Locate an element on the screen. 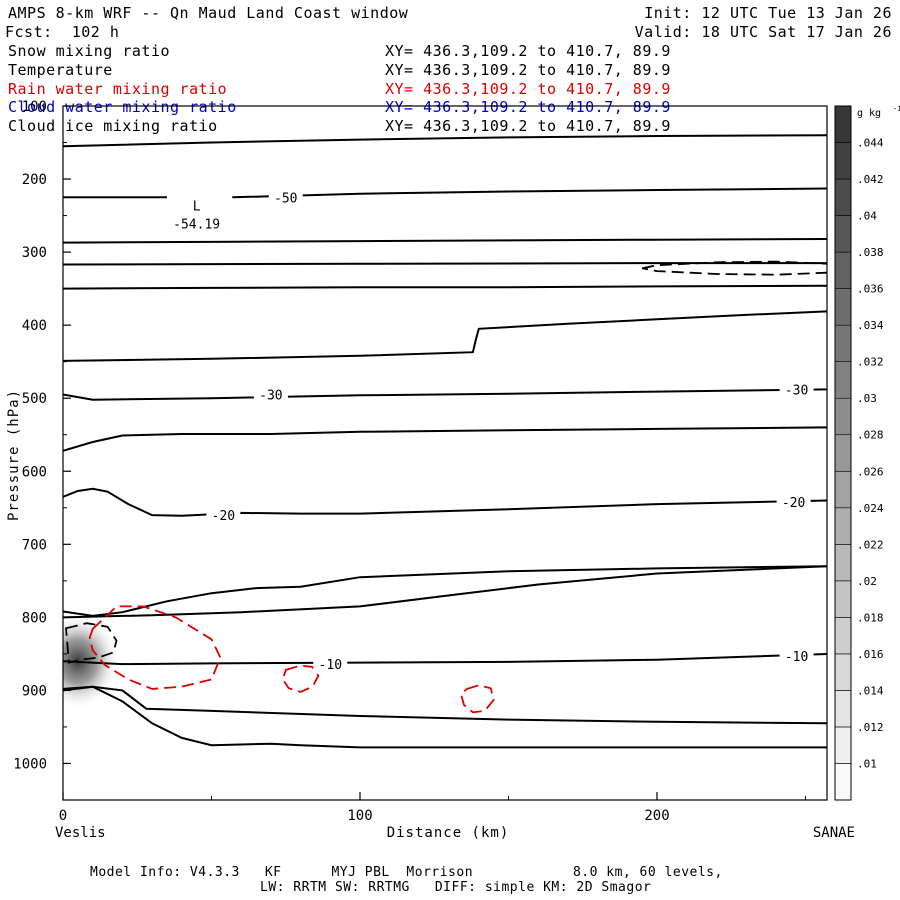 The height and width of the screenshot is (900, 900). x-tick-label: 0 is located at coordinates (63, 816).